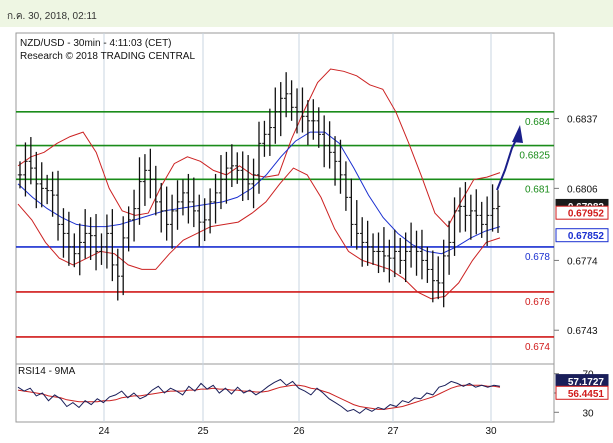 This screenshot has height=443, width=613. What do you see at coordinates (576, 226) in the screenshot?
I see `price-axis: 0.6837 0.6806 0.6774 0.6743` at bounding box center [576, 226].